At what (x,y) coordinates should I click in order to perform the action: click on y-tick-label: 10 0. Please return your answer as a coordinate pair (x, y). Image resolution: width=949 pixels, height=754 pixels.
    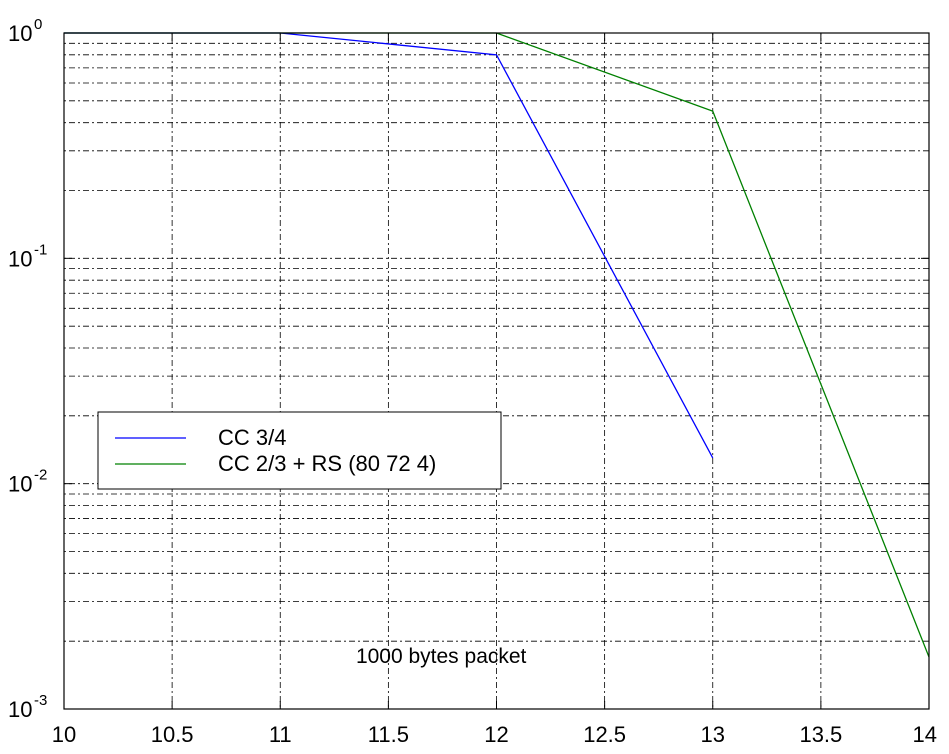
    Looking at the image, I should click on (25, 31).